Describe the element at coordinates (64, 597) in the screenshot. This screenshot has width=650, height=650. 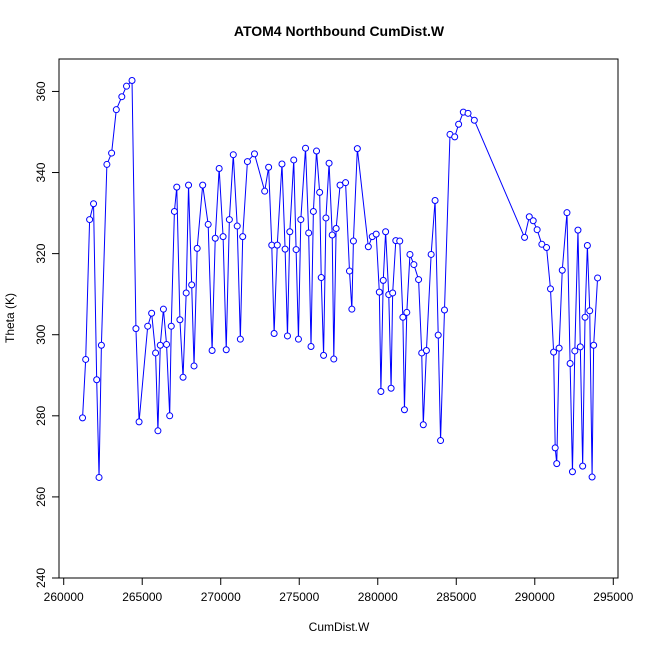
I see `x-tick-label: 260000` at that location.